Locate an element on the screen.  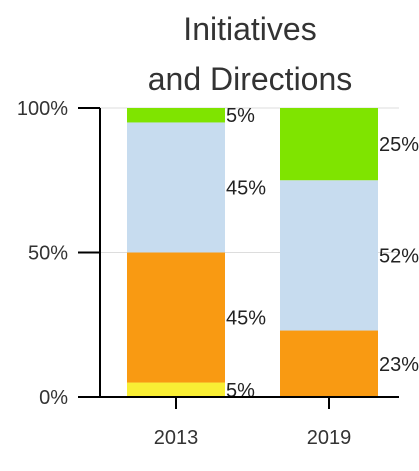
chart-title-line-2: and Directions is located at coordinates (250, 79).